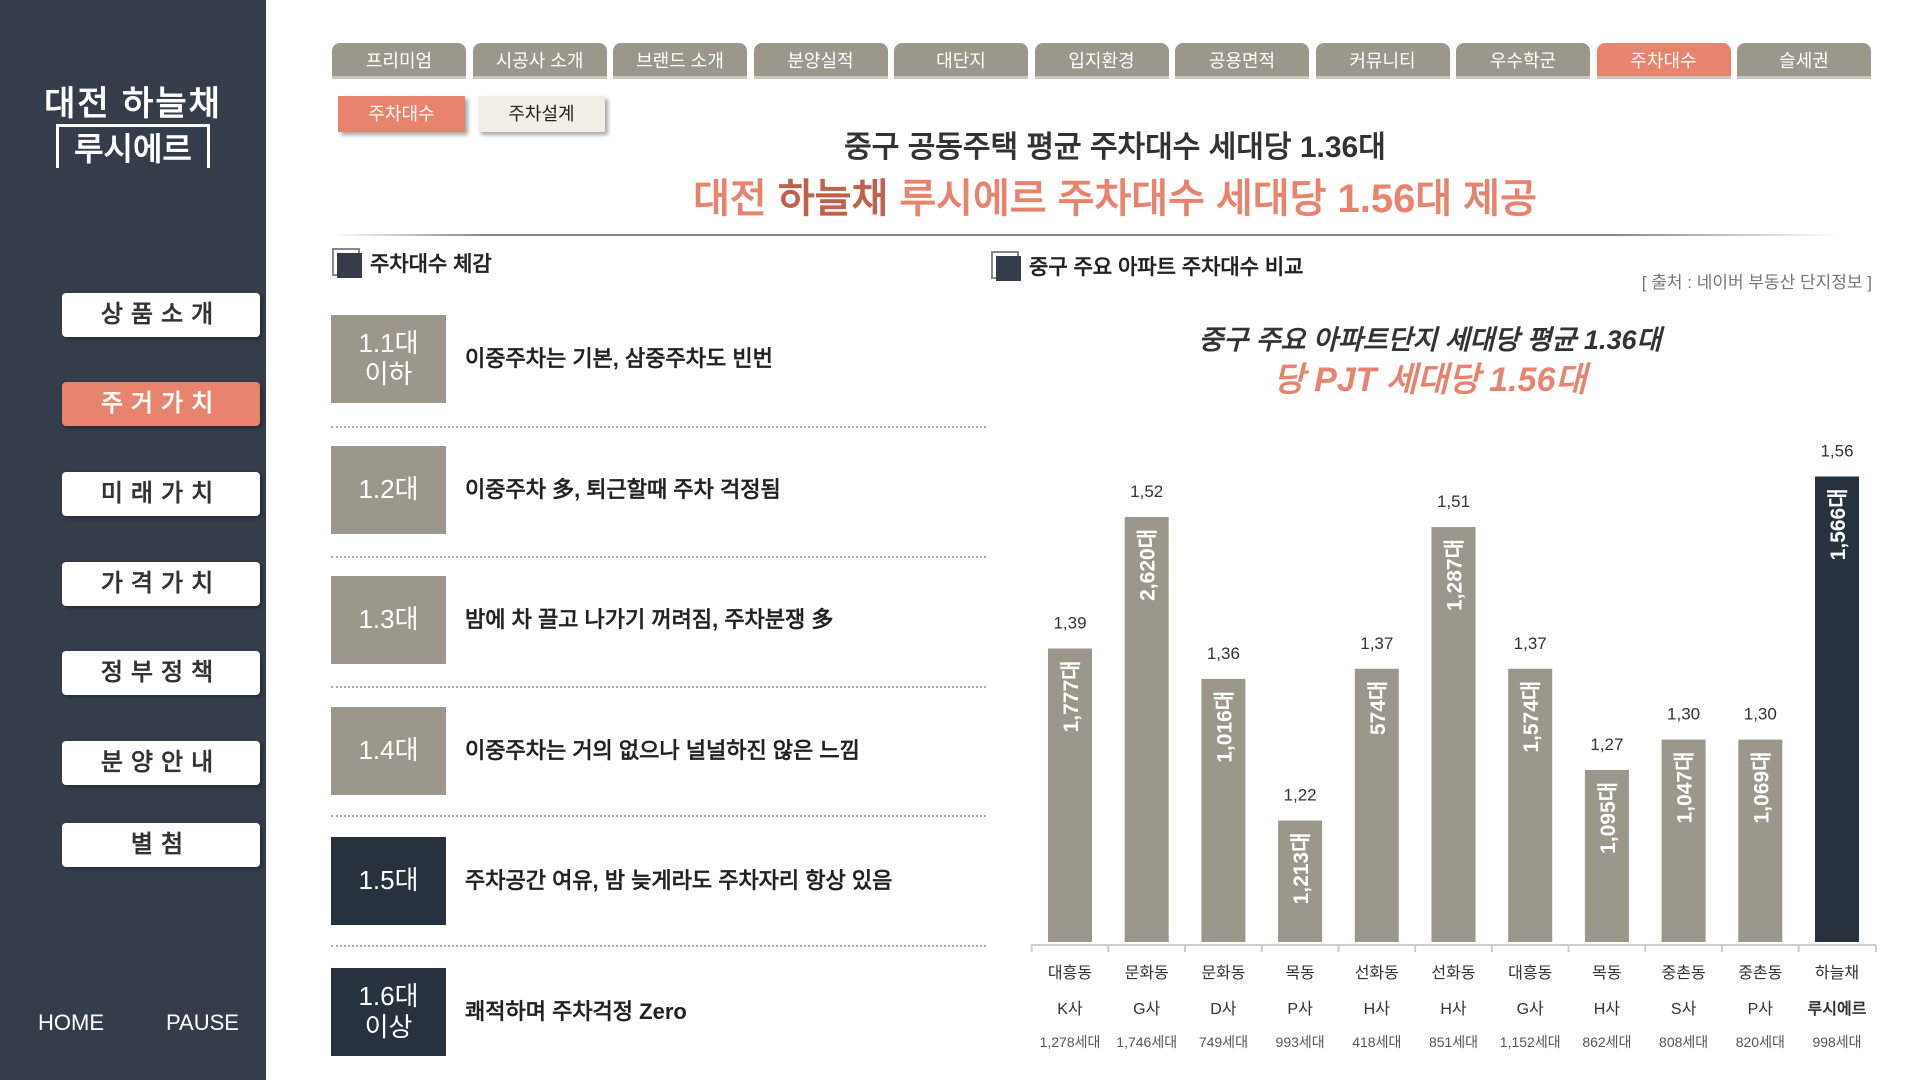 This screenshot has width=1920, height=1080. Describe the element at coordinates (1223, 653) in the screenshot. I see `bar-value-label: 1,36` at that location.